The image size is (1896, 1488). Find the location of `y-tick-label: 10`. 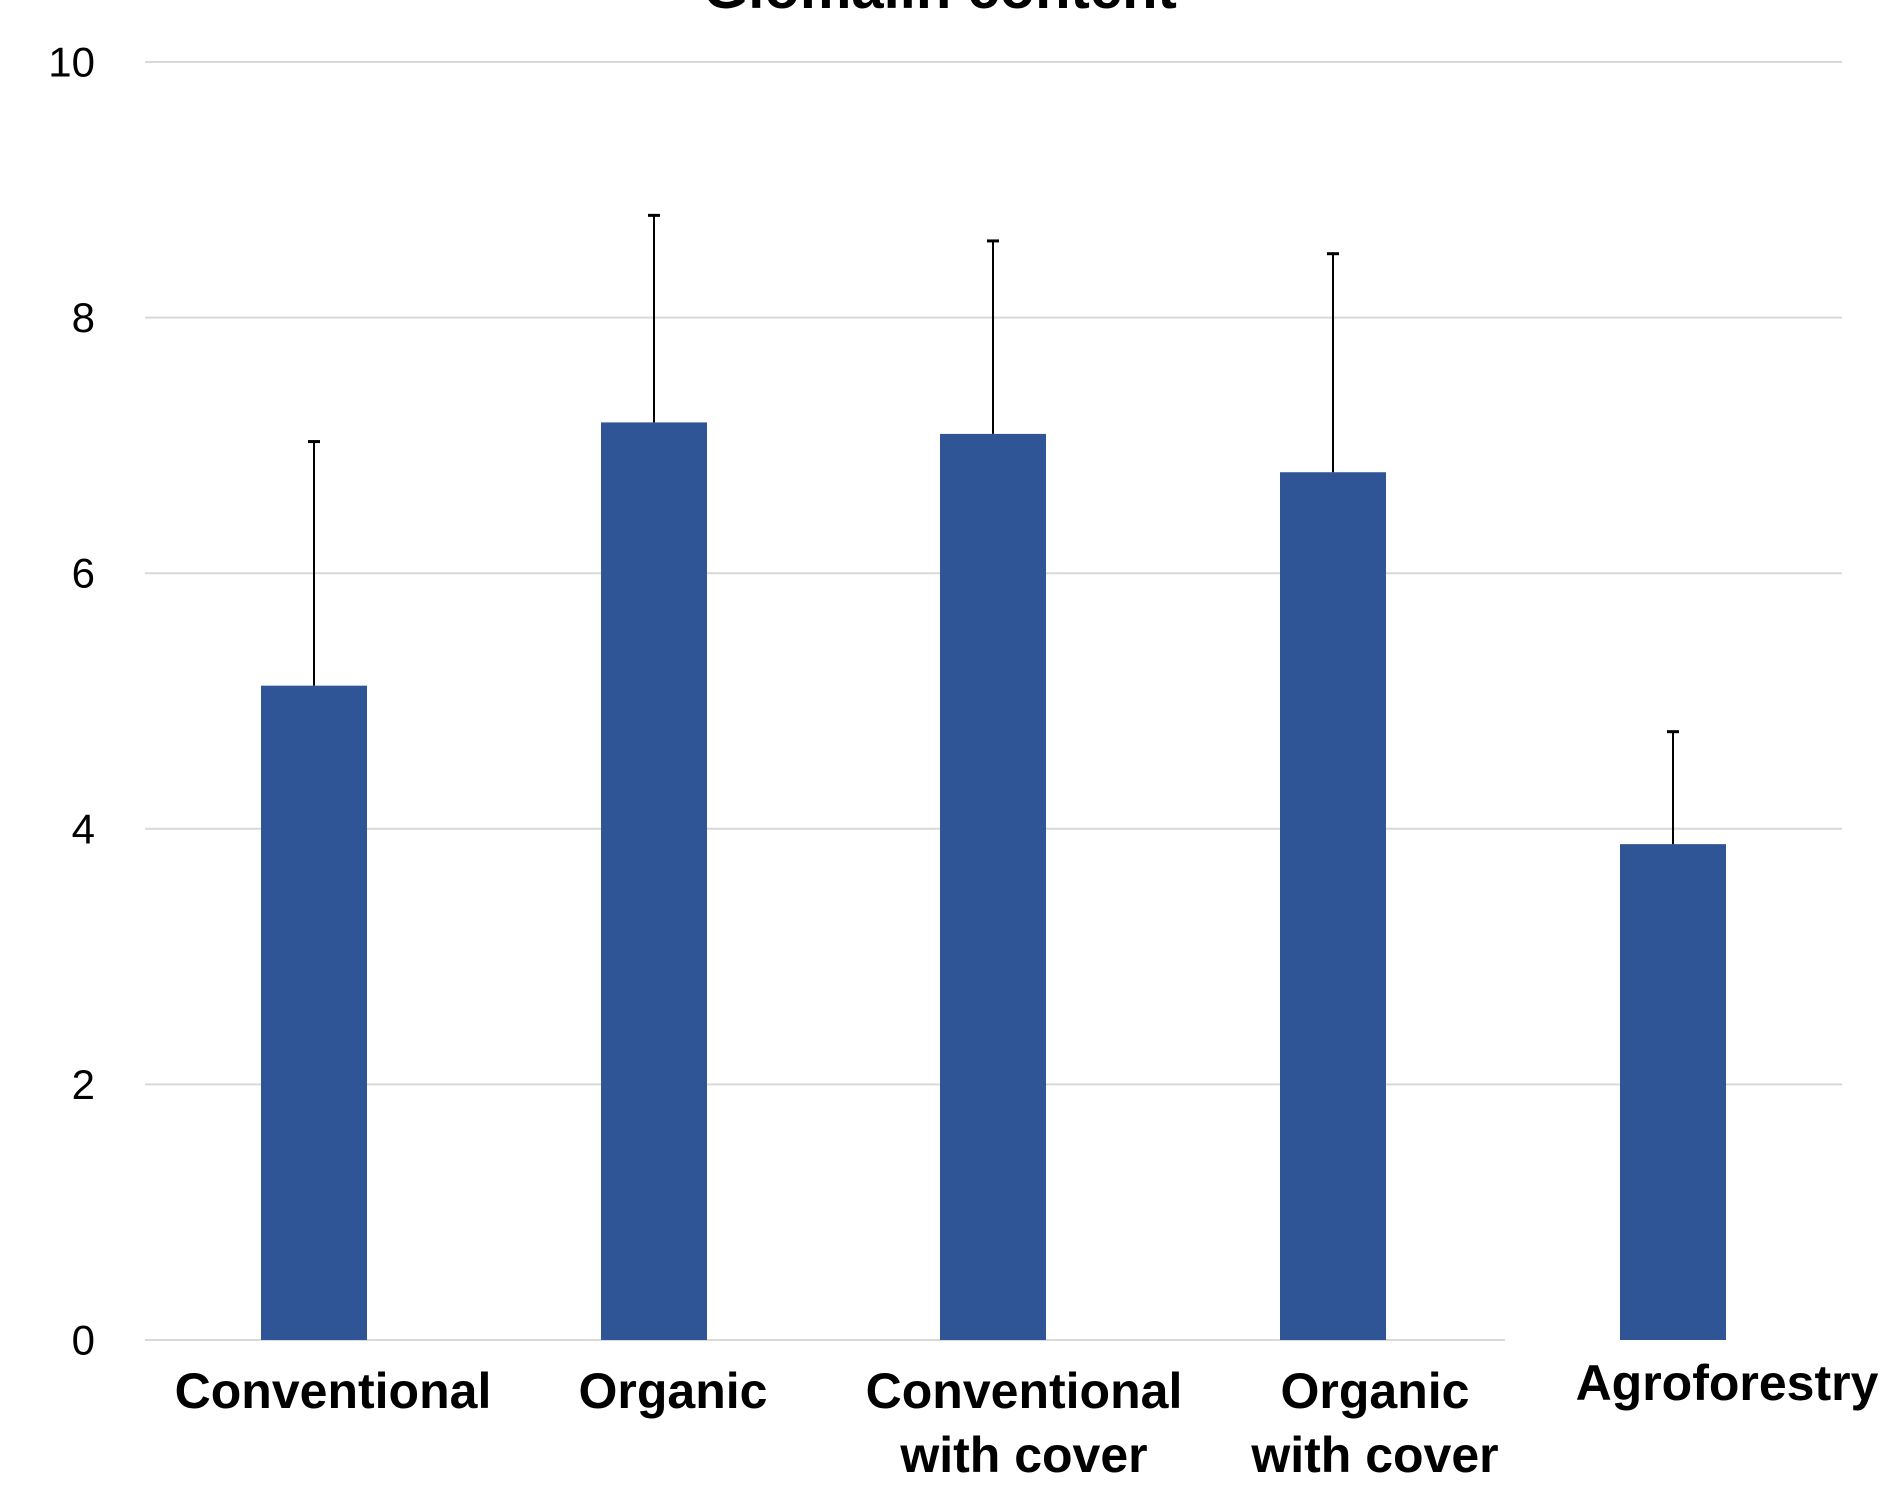

y-tick-label: 10 is located at coordinates (71, 62).